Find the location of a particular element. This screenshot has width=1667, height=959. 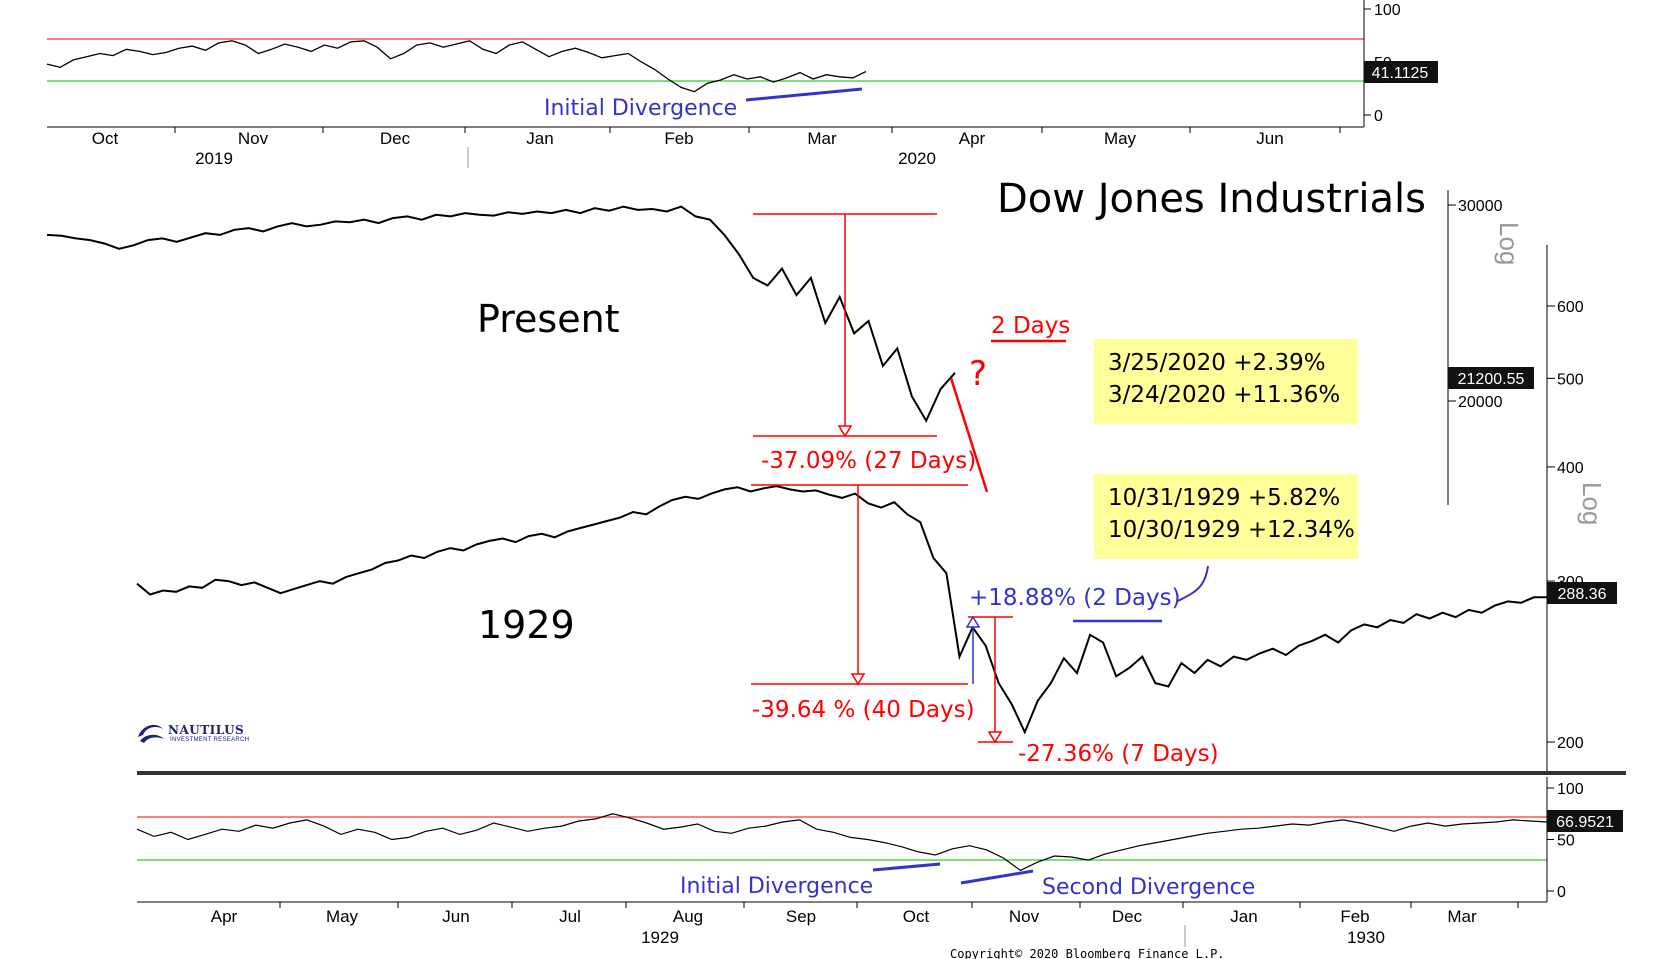

tick-20000: 20000 is located at coordinates (1480, 402).